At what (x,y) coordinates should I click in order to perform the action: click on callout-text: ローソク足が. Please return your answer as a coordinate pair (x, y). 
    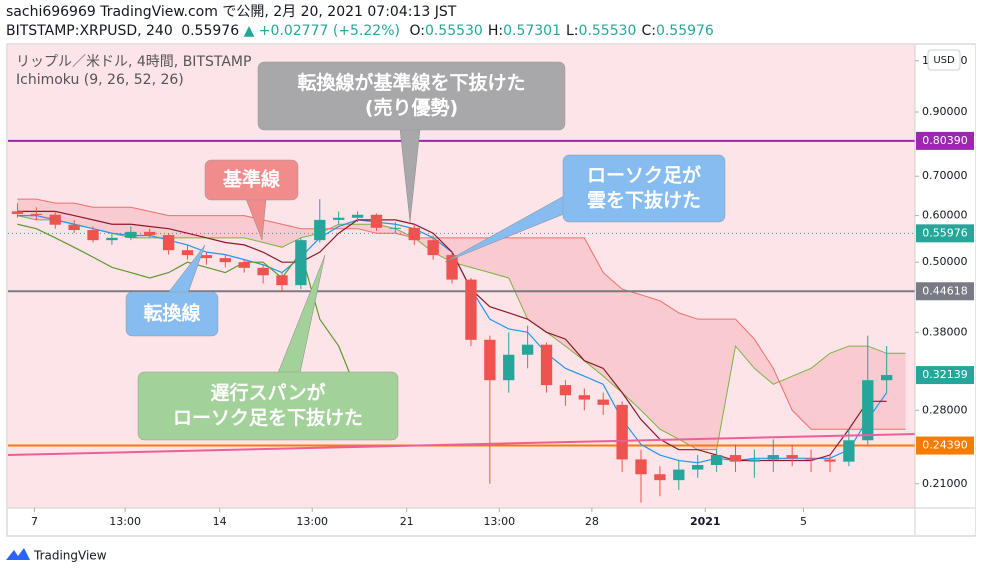
    Looking at the image, I should click on (644, 175).